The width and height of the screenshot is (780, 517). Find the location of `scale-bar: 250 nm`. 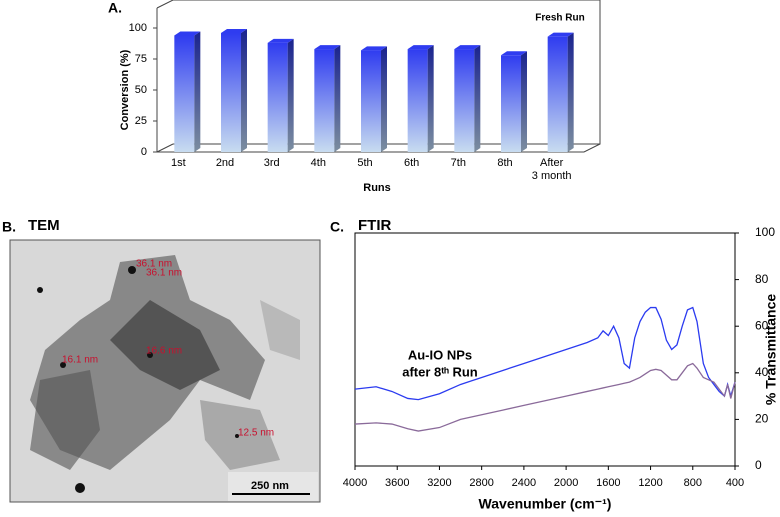

scale-bar: 250 nm is located at coordinates (270, 486).